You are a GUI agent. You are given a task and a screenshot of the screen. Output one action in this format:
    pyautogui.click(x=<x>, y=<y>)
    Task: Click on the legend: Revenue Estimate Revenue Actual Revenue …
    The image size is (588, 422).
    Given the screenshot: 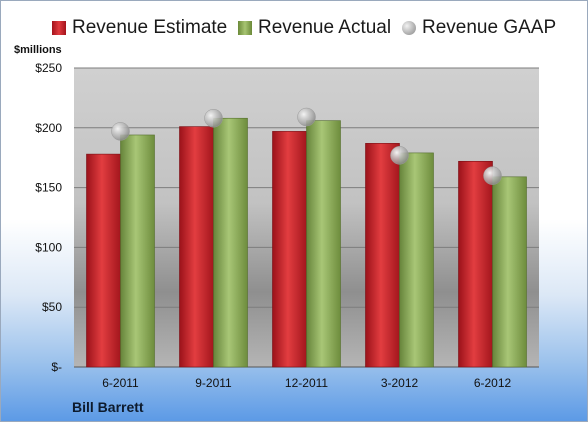 What is the action you would take?
    pyautogui.click(x=294, y=28)
    